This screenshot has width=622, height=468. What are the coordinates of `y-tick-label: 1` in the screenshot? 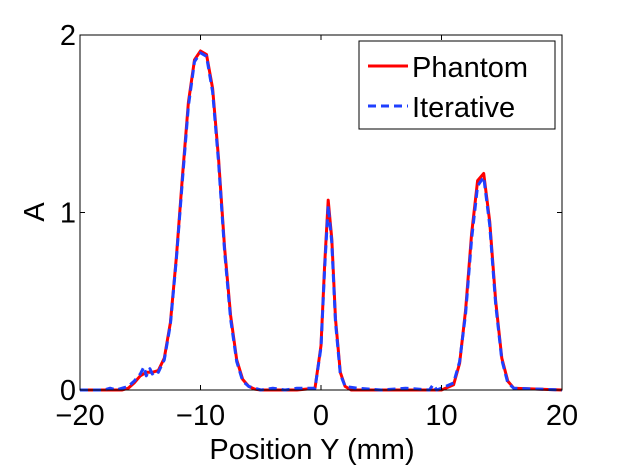 It's located at (68, 214).